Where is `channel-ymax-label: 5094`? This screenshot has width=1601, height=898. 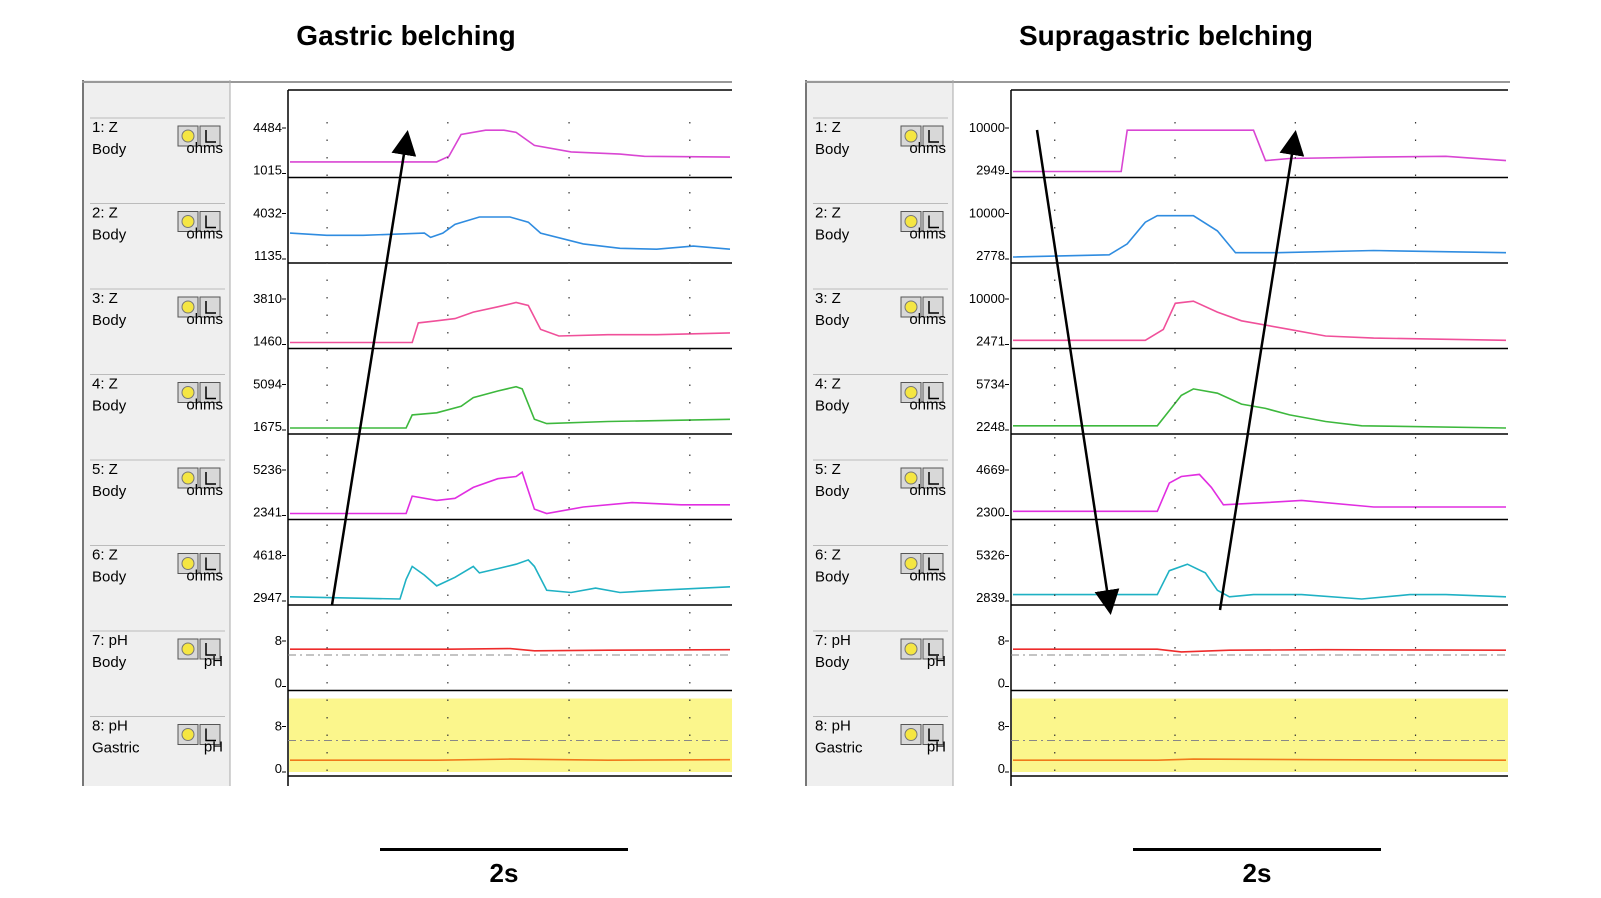
channel-ymax-label: 5094 is located at coordinates (267, 384).